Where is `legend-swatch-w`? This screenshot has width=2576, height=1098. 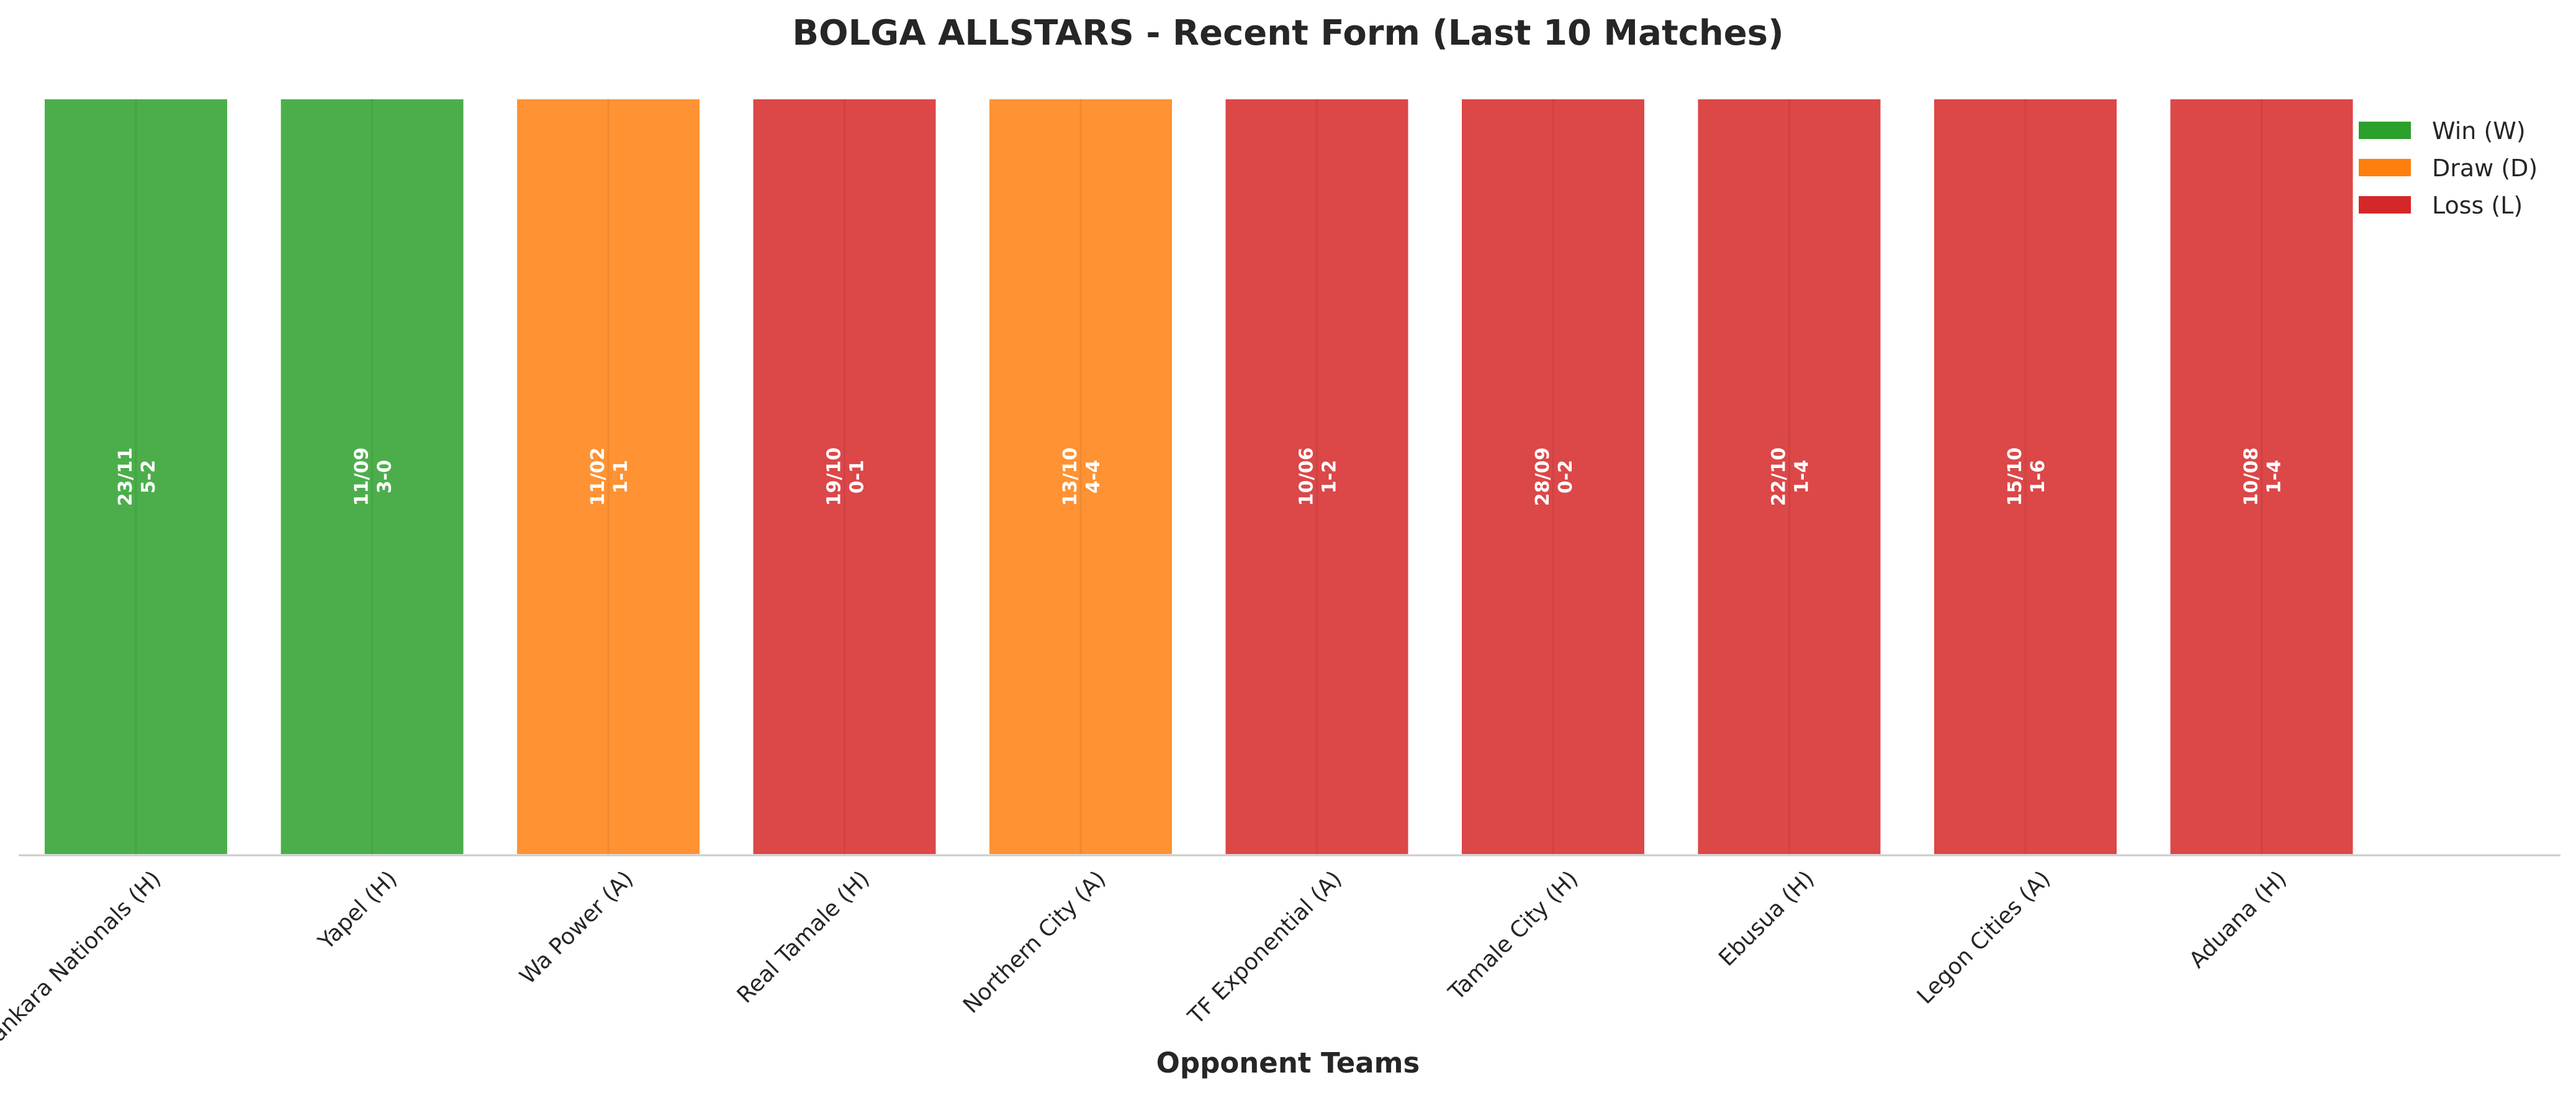
legend-swatch-w is located at coordinates (2385, 130).